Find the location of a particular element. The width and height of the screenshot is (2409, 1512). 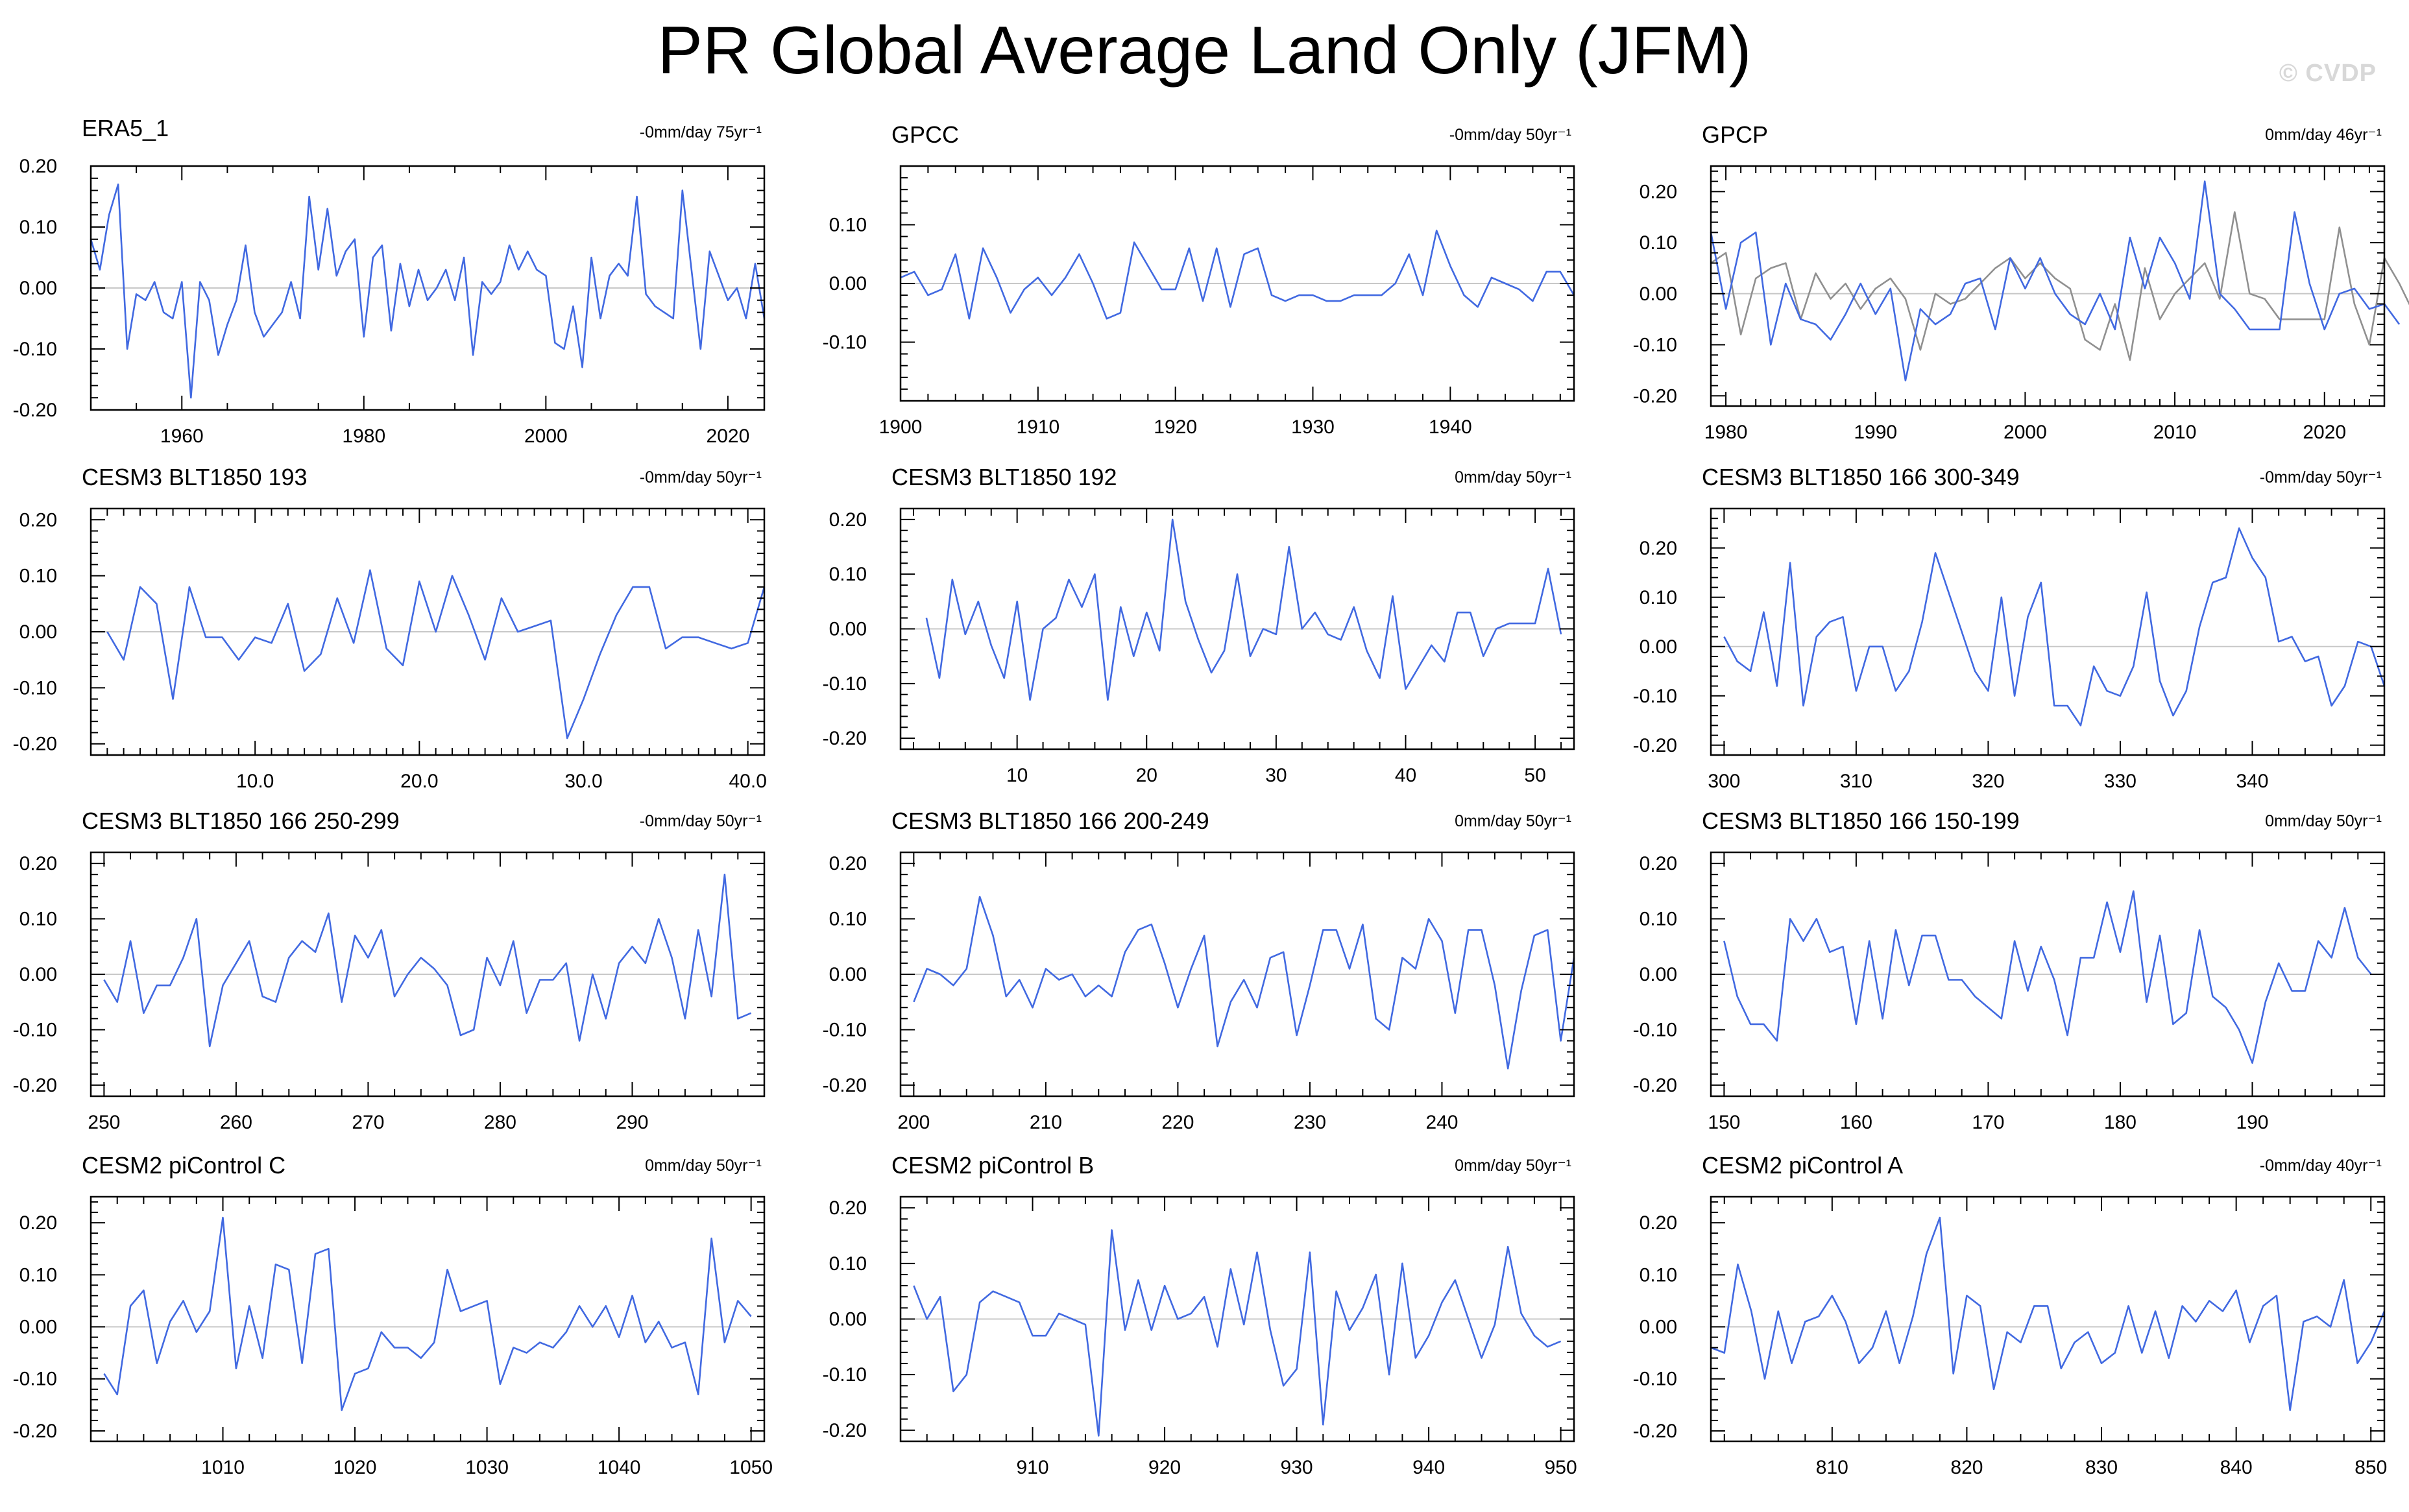

x-tick-label: 230 is located at coordinates (1310, 1123).